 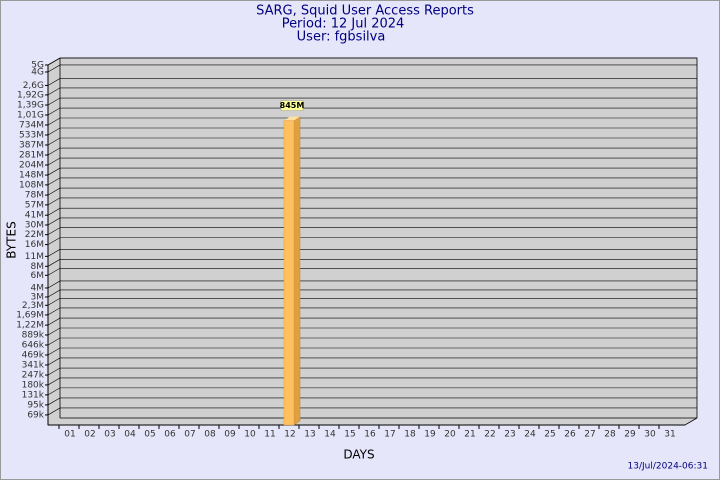 I want to click on x-tick-label: 01, so click(x=69, y=435).